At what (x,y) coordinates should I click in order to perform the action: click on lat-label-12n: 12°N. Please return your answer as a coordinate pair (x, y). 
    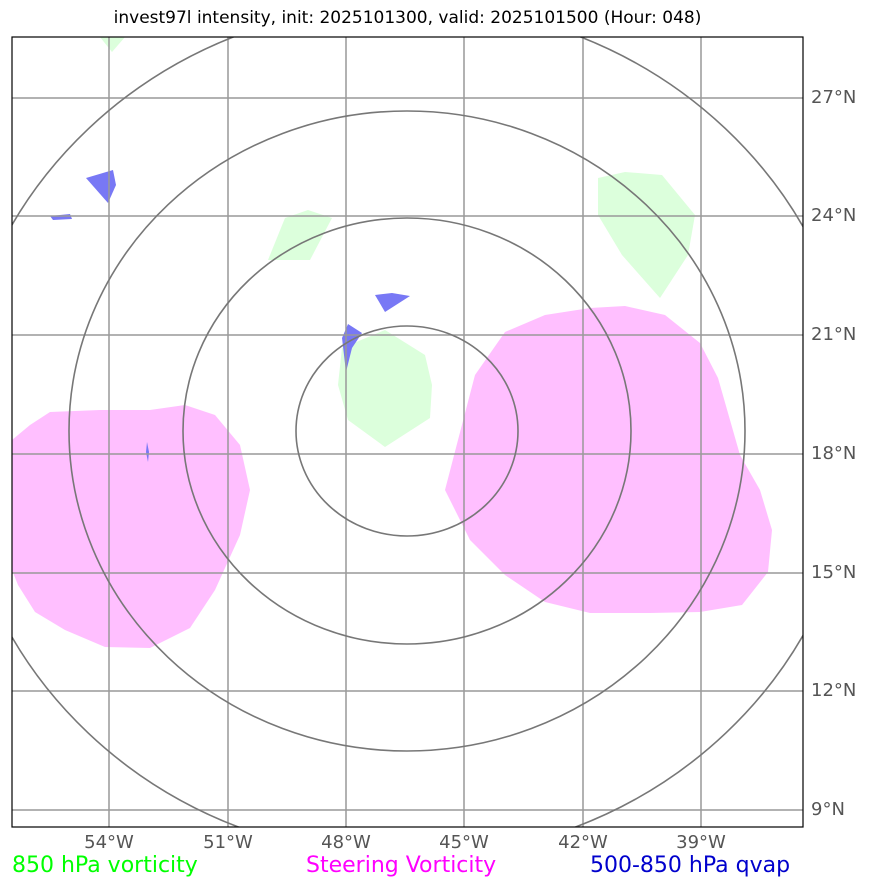
    Looking at the image, I should click on (834, 690).